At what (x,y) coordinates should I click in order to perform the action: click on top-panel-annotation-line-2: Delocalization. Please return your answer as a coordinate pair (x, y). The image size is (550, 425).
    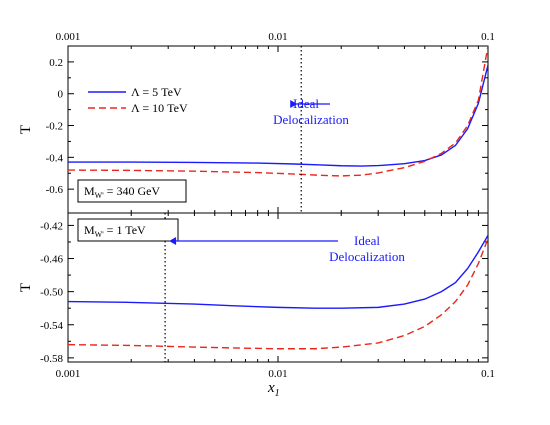
    Looking at the image, I should click on (311, 119).